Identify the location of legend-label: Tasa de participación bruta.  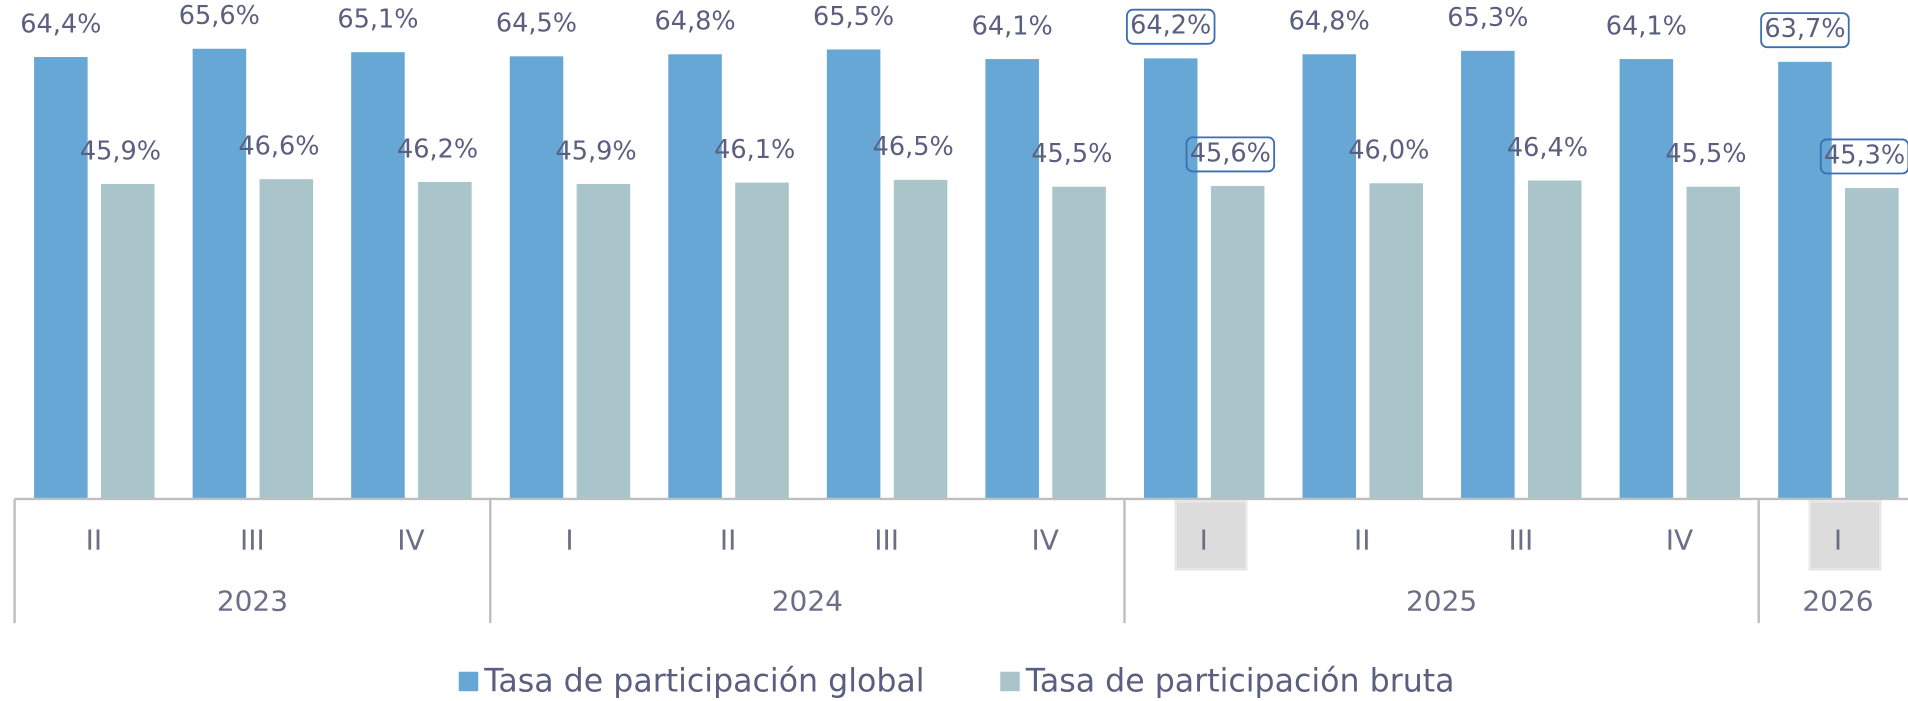
(1240, 682).